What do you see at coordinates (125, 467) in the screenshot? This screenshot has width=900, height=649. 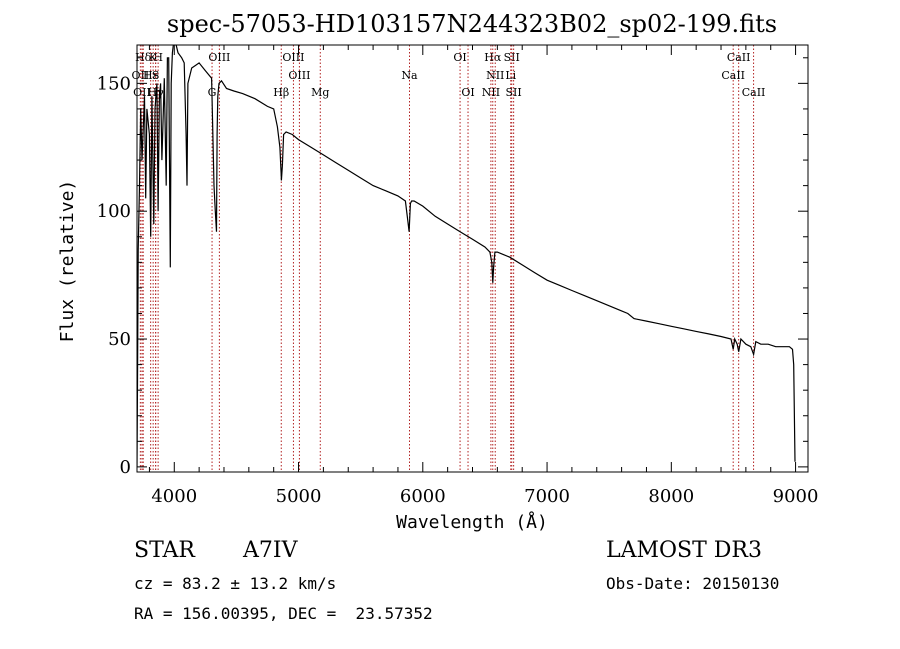 I see `y-tick-label: 0` at bounding box center [125, 467].